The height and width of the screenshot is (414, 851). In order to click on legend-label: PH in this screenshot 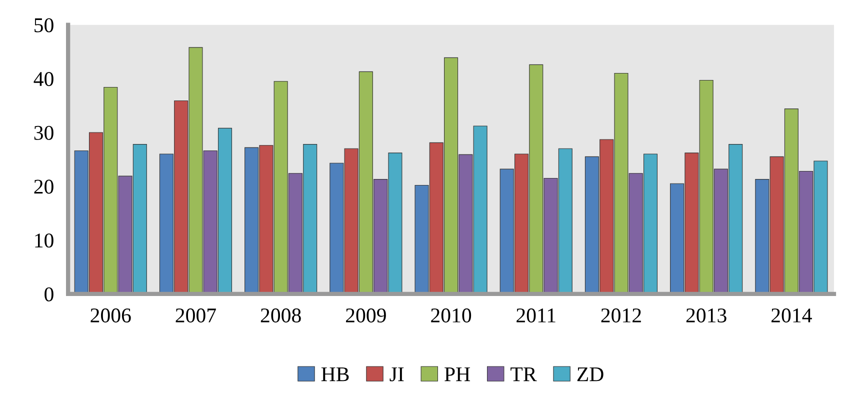, I will do `click(457, 374)`.